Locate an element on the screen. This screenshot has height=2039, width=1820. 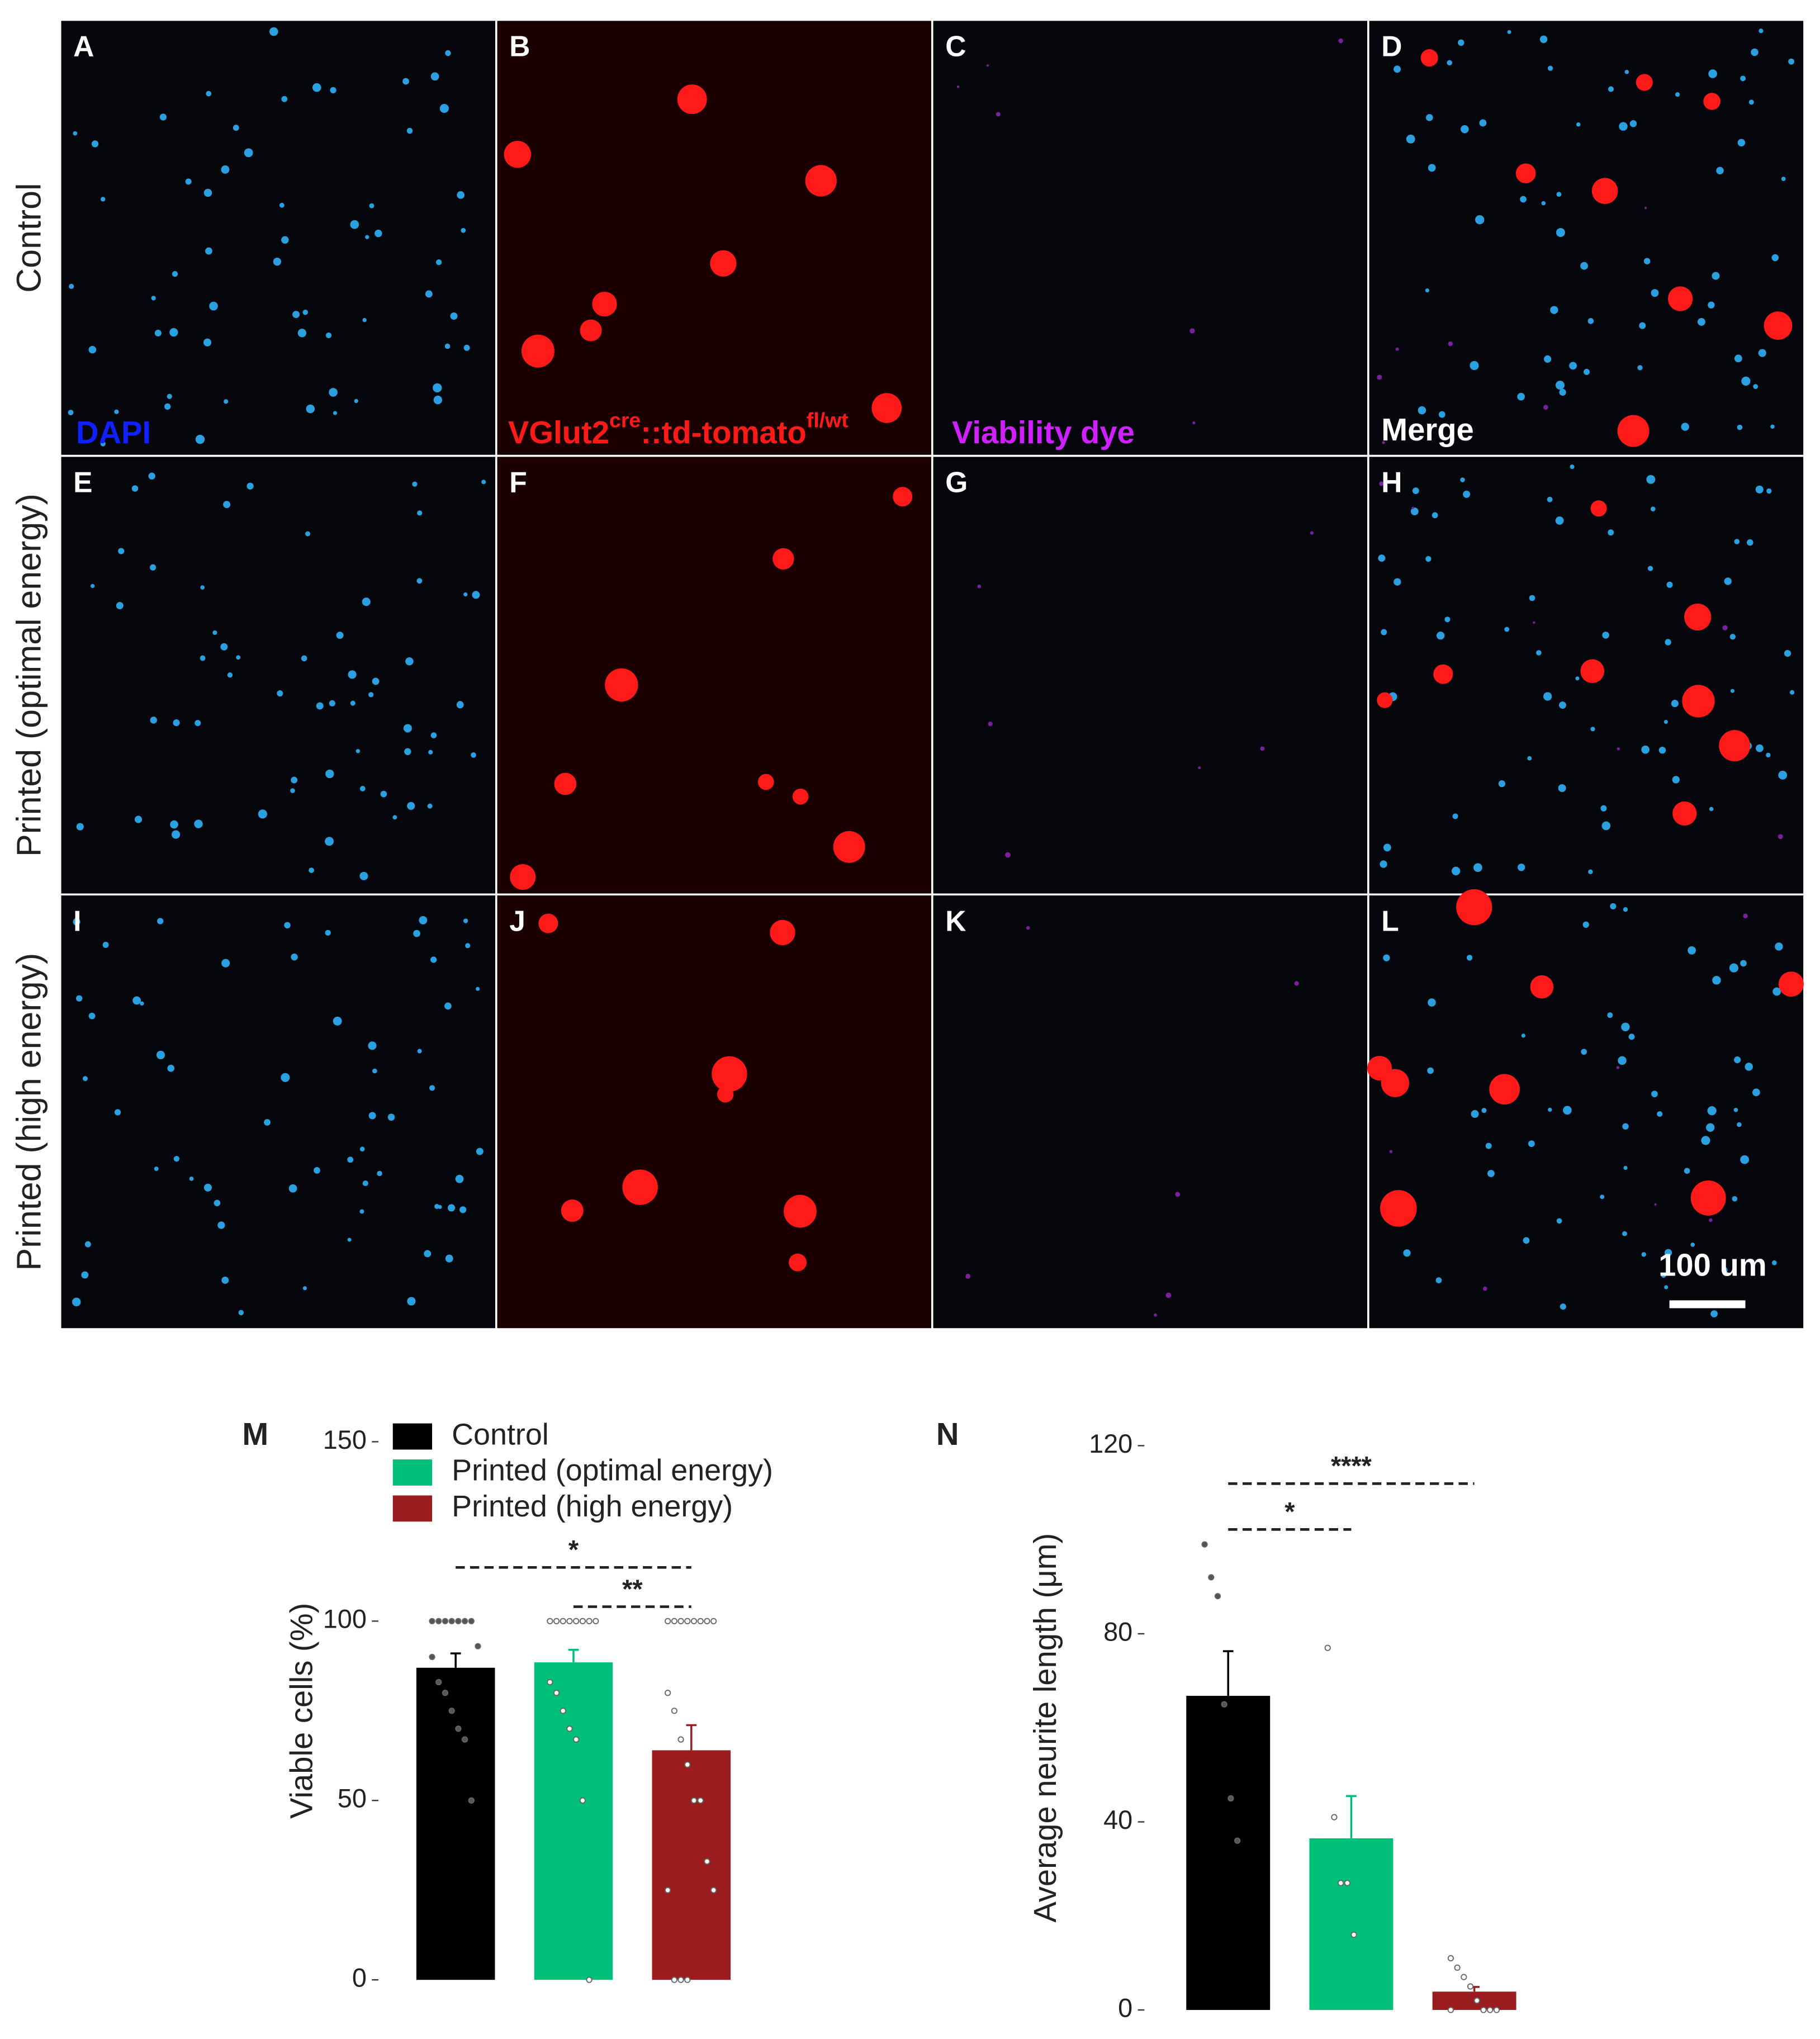
panel-letter: H is located at coordinates (1391, 482).